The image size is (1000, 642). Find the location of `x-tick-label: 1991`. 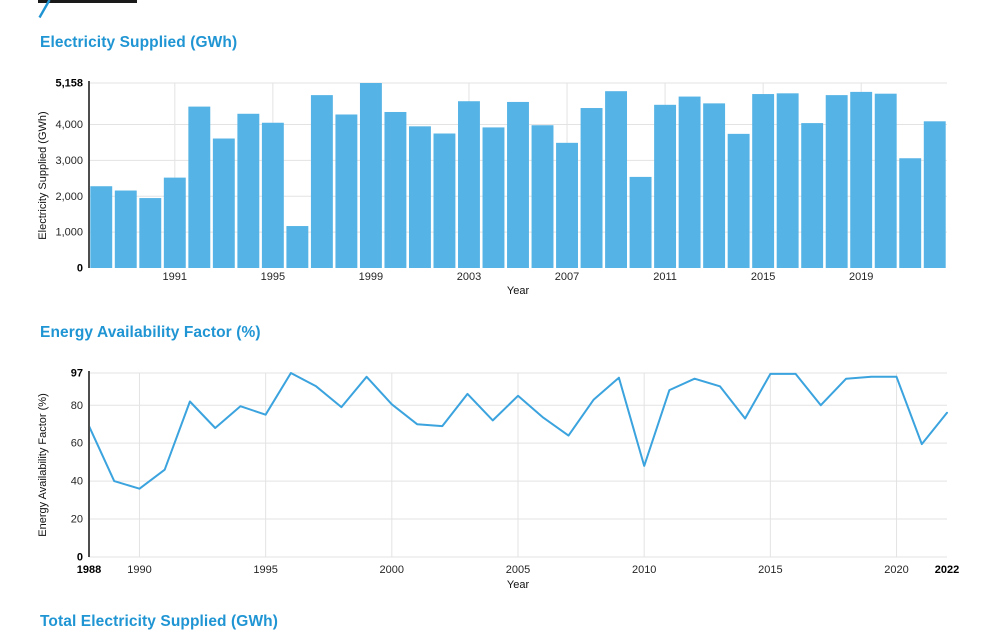

x-tick-label: 1991 is located at coordinates (175, 277).